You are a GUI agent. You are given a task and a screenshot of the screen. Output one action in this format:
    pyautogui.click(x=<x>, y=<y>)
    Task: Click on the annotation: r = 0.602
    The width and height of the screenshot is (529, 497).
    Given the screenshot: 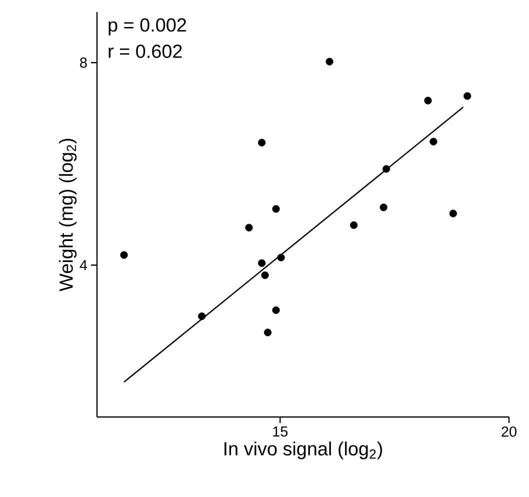 What is the action you would take?
    pyautogui.click(x=145, y=51)
    